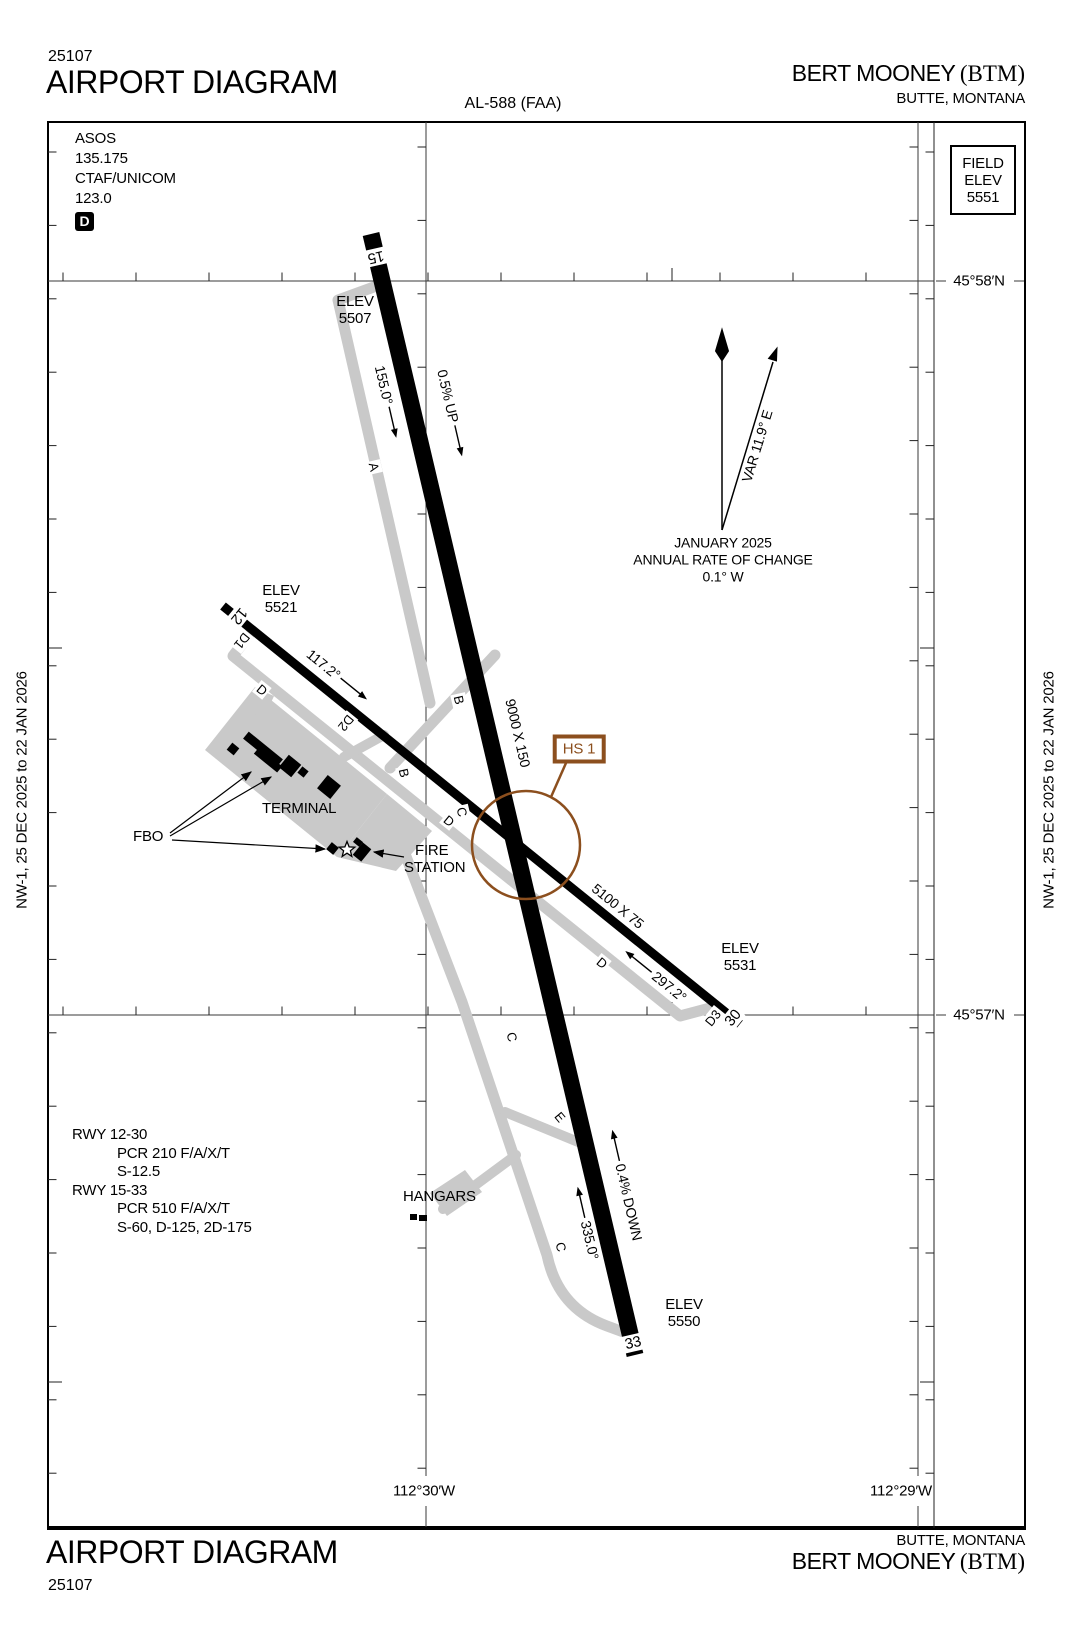 This screenshot has width=1076, height=1650. Describe the element at coordinates (84, 221) in the screenshot. I see `datis-icon: D` at that location.